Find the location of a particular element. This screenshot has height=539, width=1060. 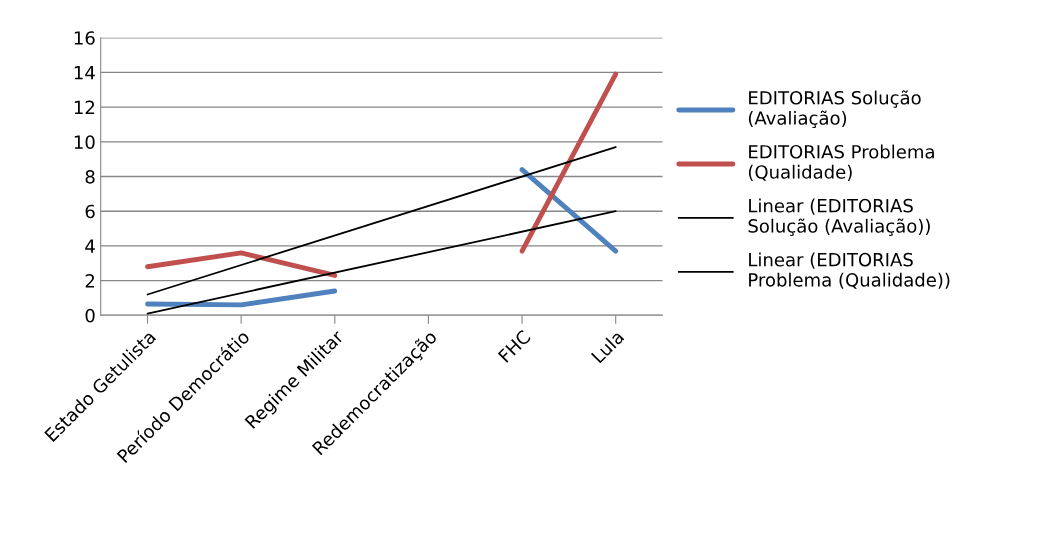

y-tick-label: 12 is located at coordinates (84, 107).